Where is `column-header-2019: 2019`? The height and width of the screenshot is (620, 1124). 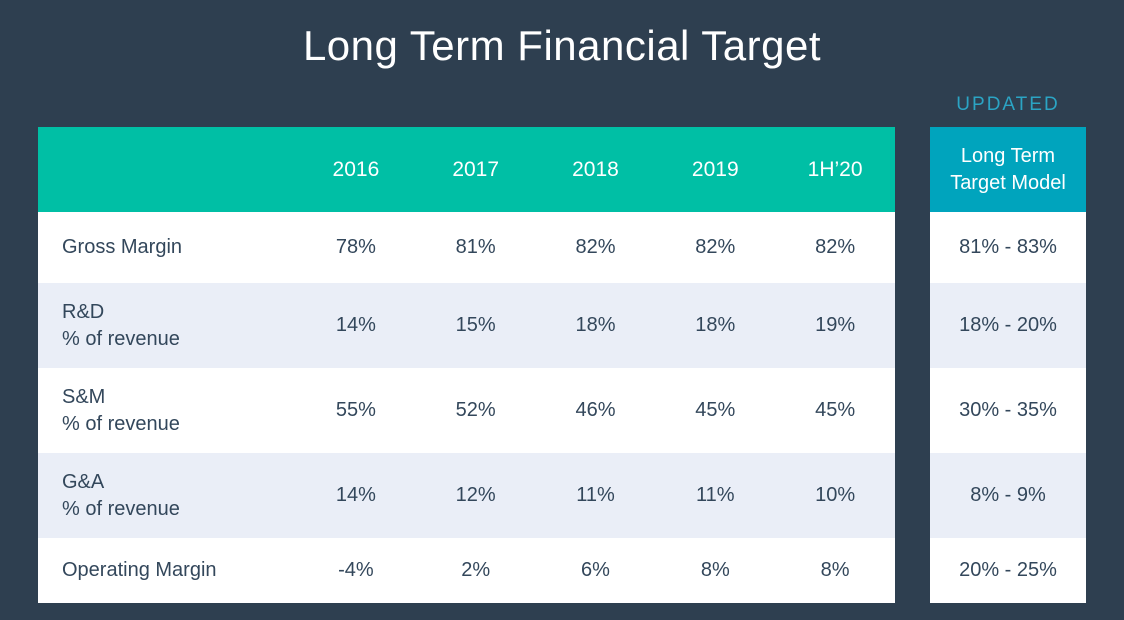
column-header-2019: 2019 is located at coordinates (715, 169).